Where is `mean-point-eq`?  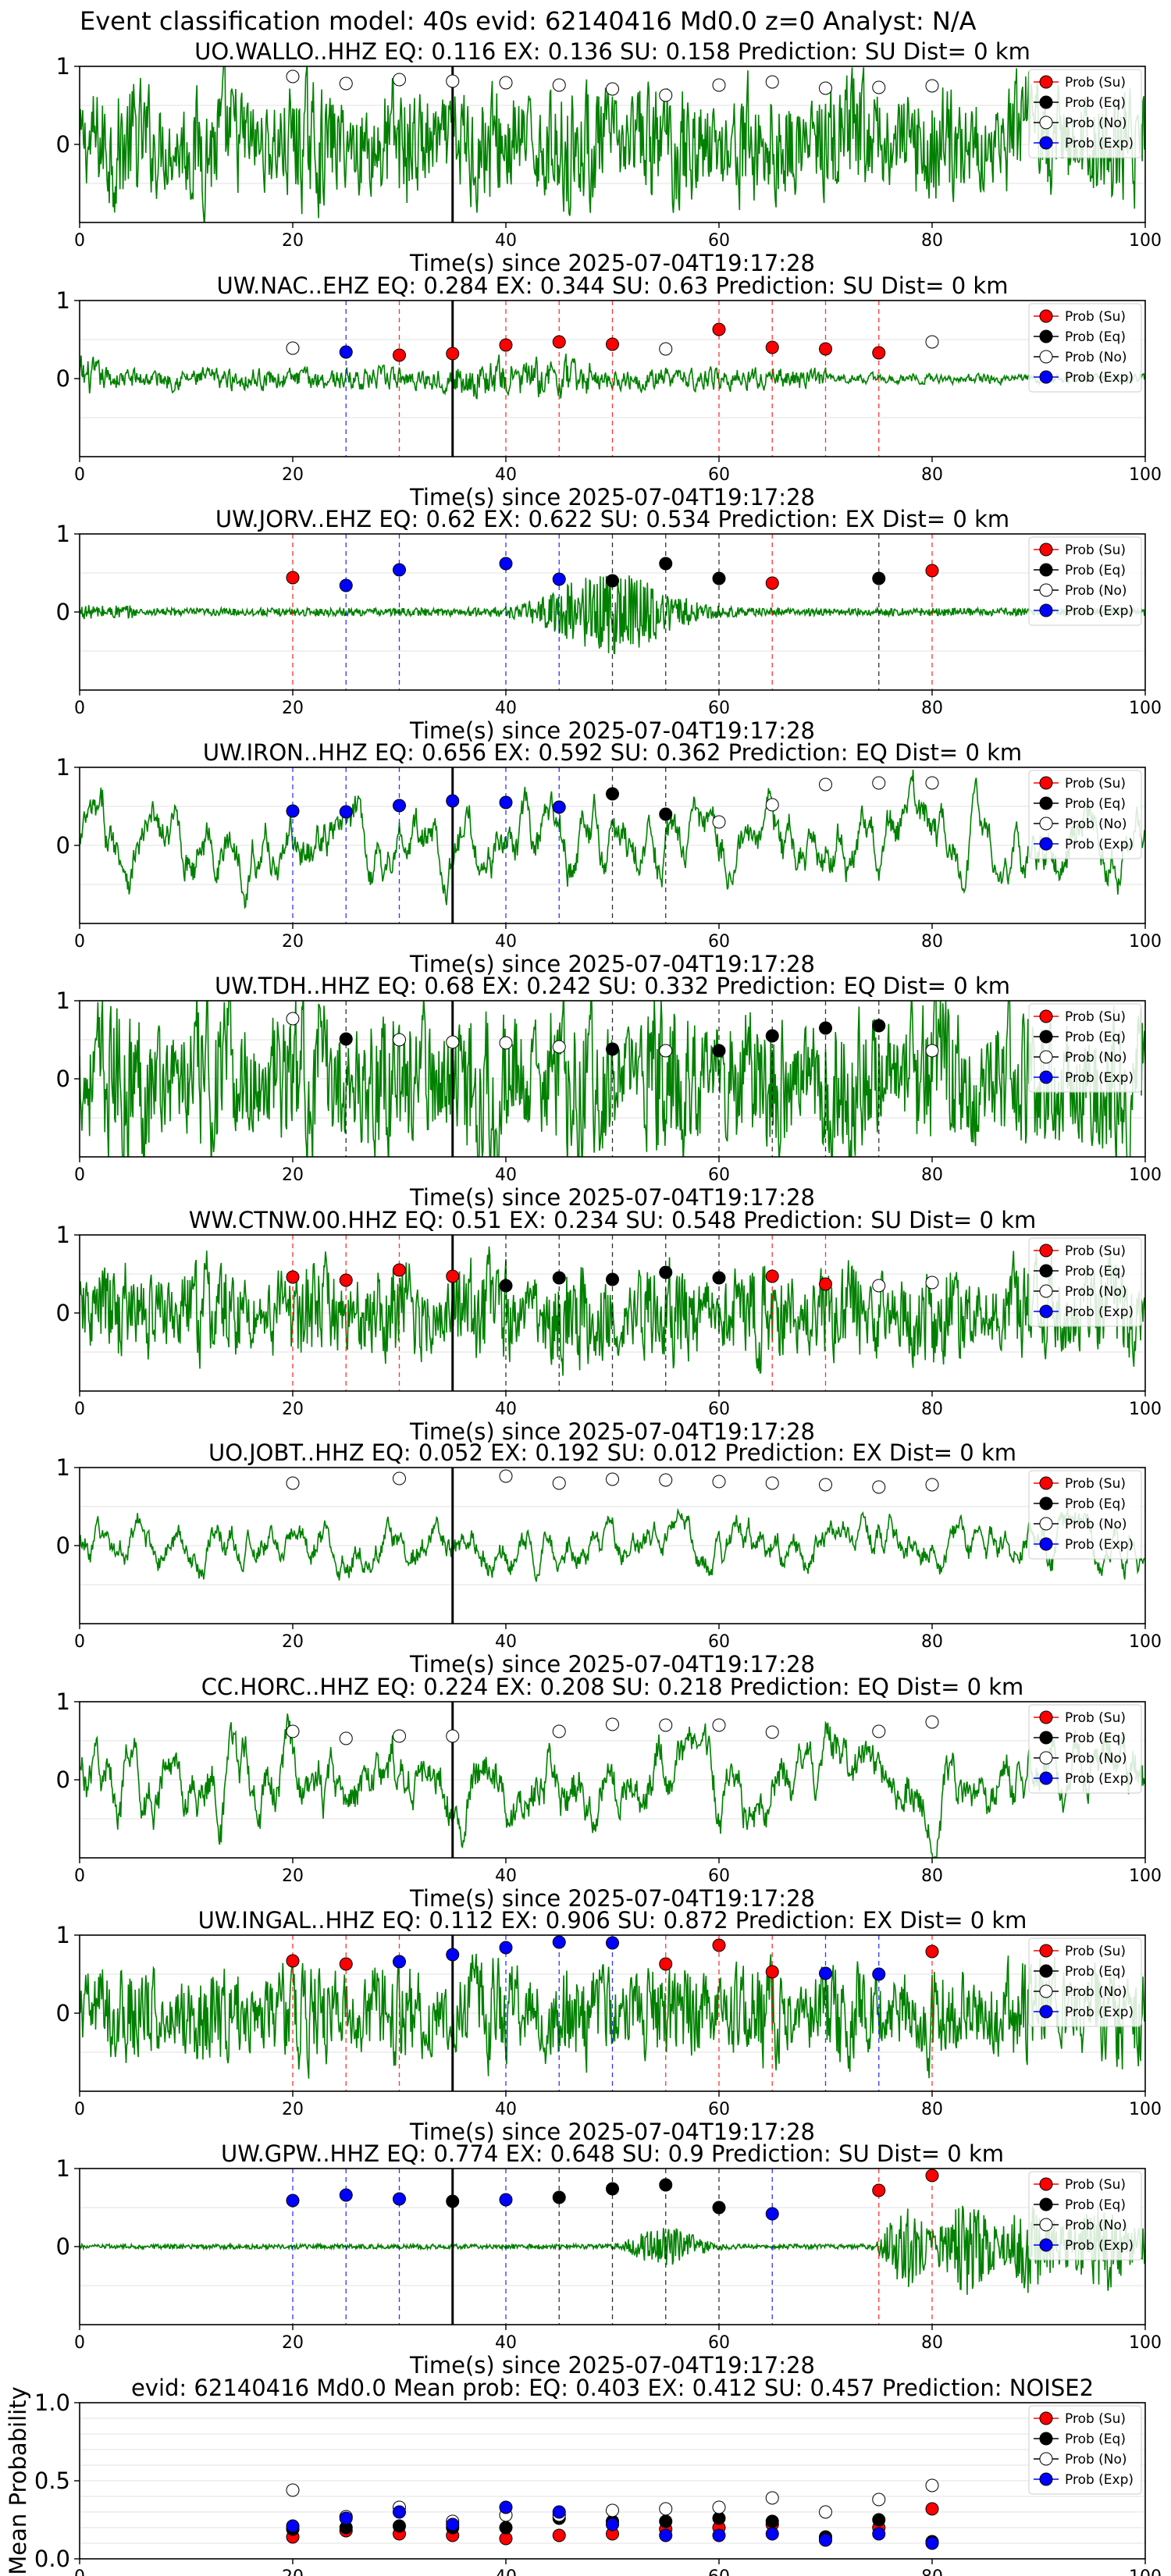
mean-point-eq is located at coordinates (399, 2526).